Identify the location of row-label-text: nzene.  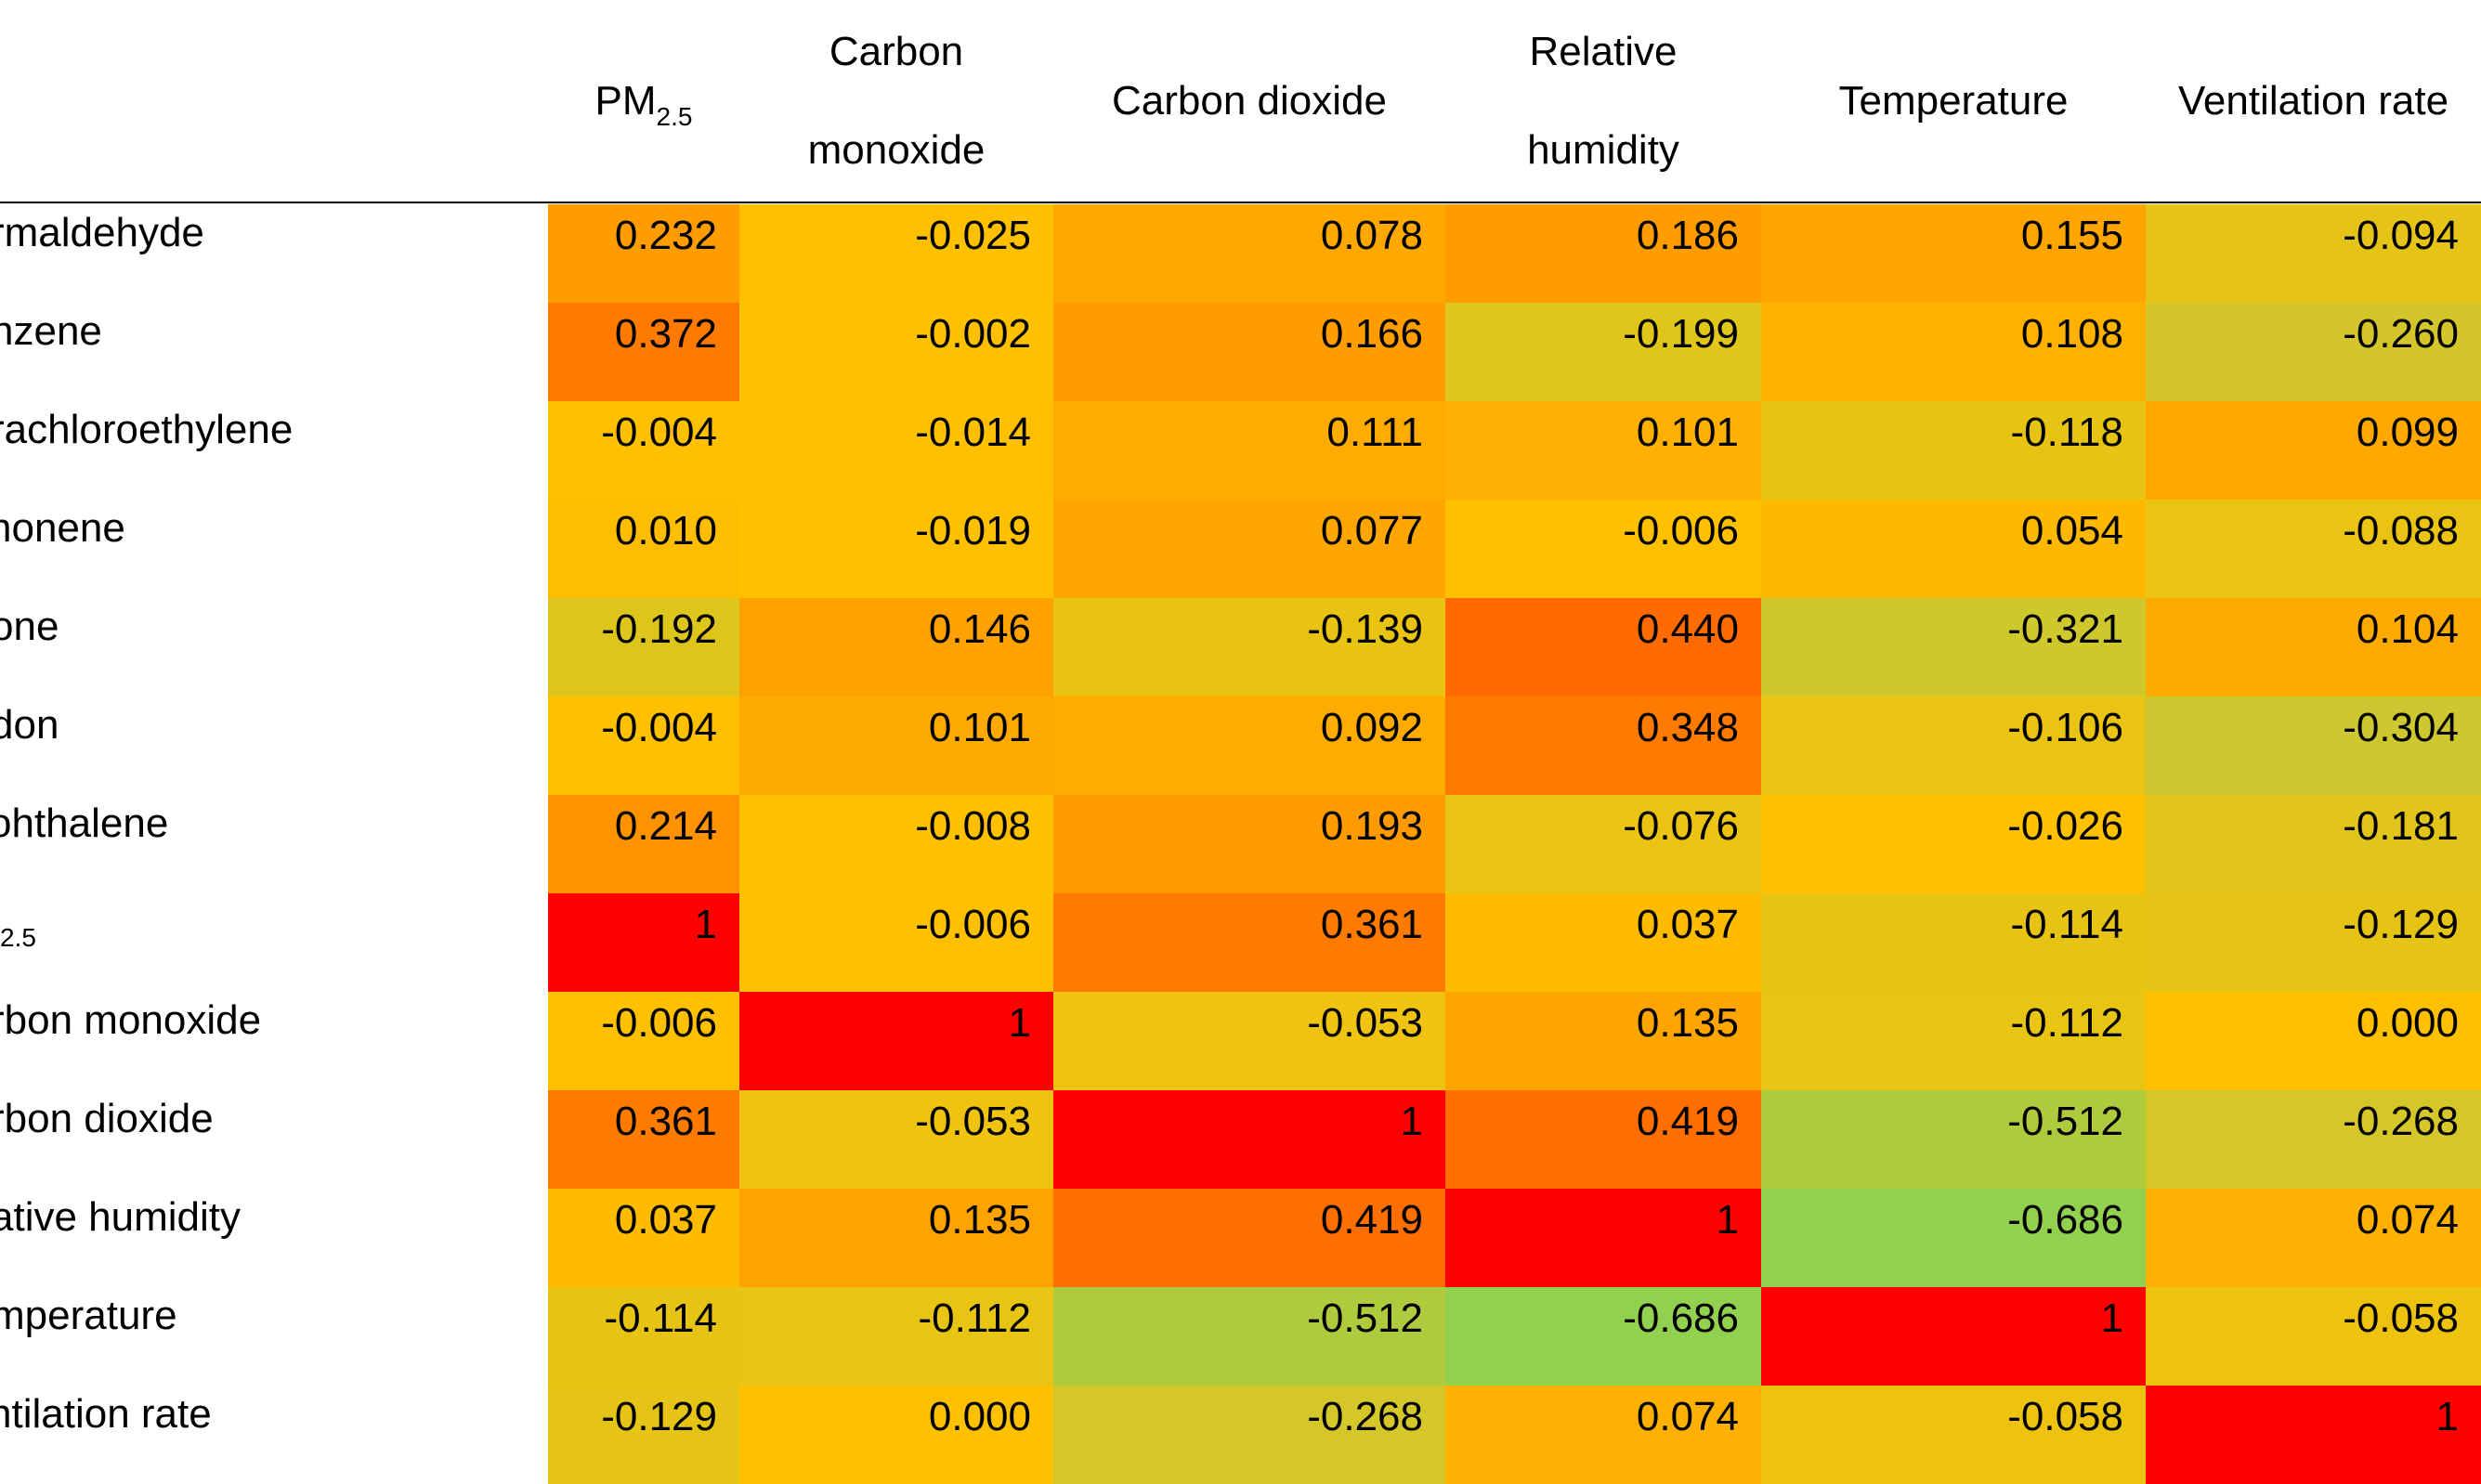
(51, 331).